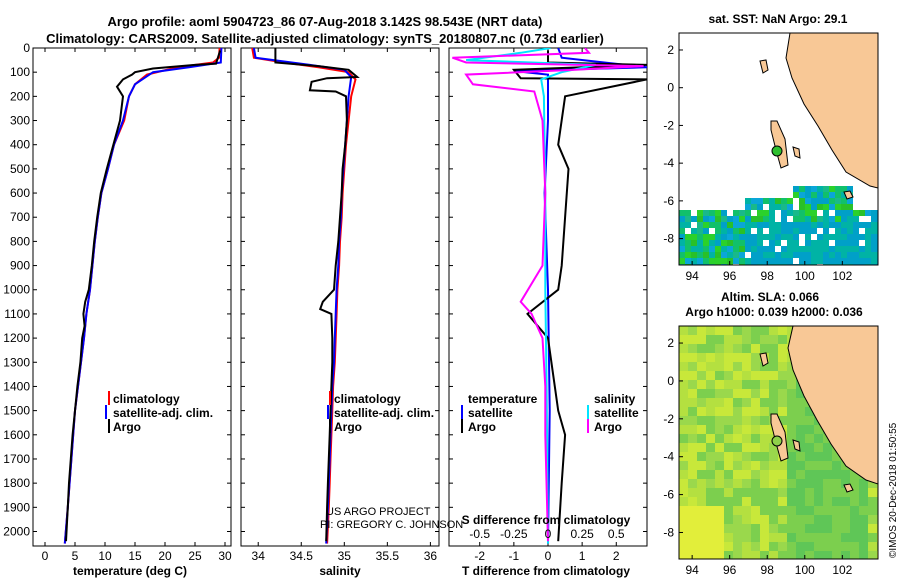 Image resolution: width=900 pixels, height=580 pixels. I want to click on map-lat-label: -6, so click(668, 495).